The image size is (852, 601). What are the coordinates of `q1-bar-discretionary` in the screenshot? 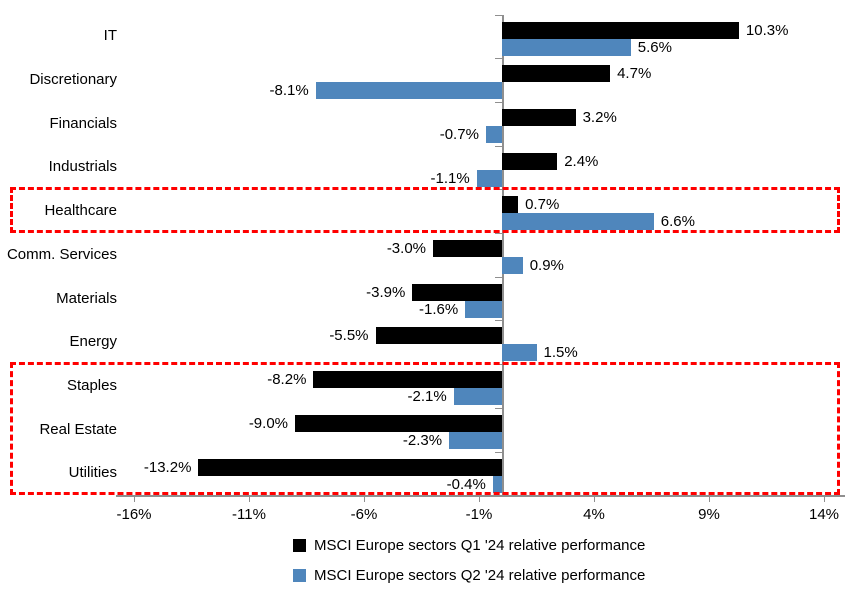 It's located at (556, 74).